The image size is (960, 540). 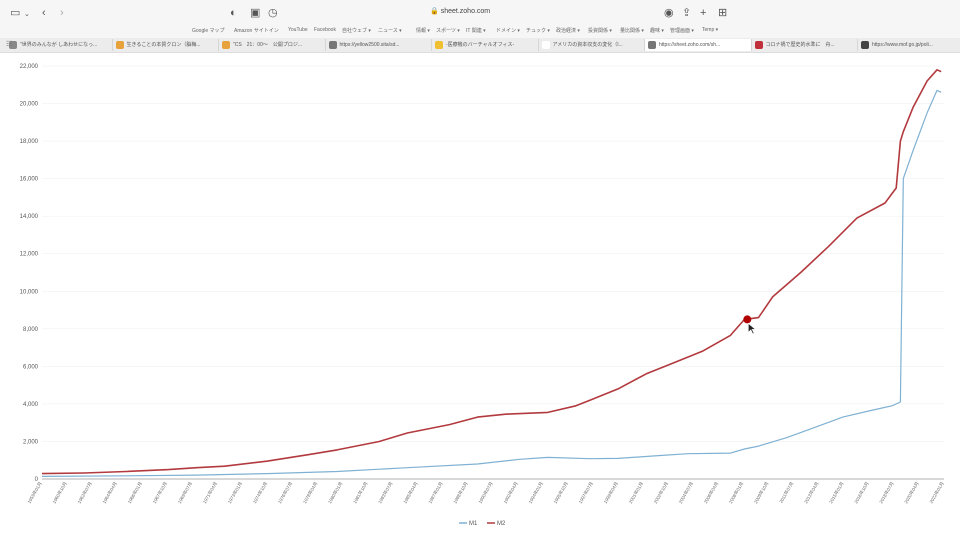 I want to click on bookmark-item: 自社ウェブ ▾, so click(x=356, y=31).